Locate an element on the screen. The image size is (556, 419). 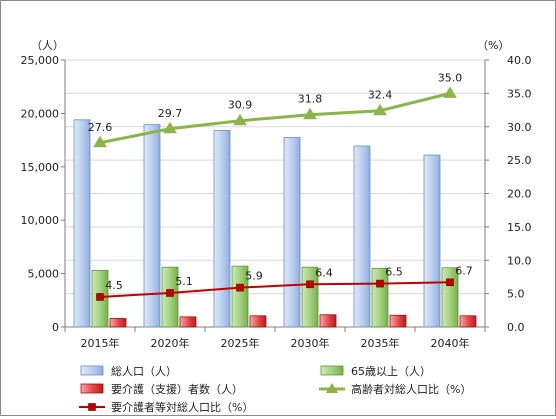
x-axis: 2015年 2020年 2025年 2030年 2035年 2040年 is located at coordinates (275, 338).